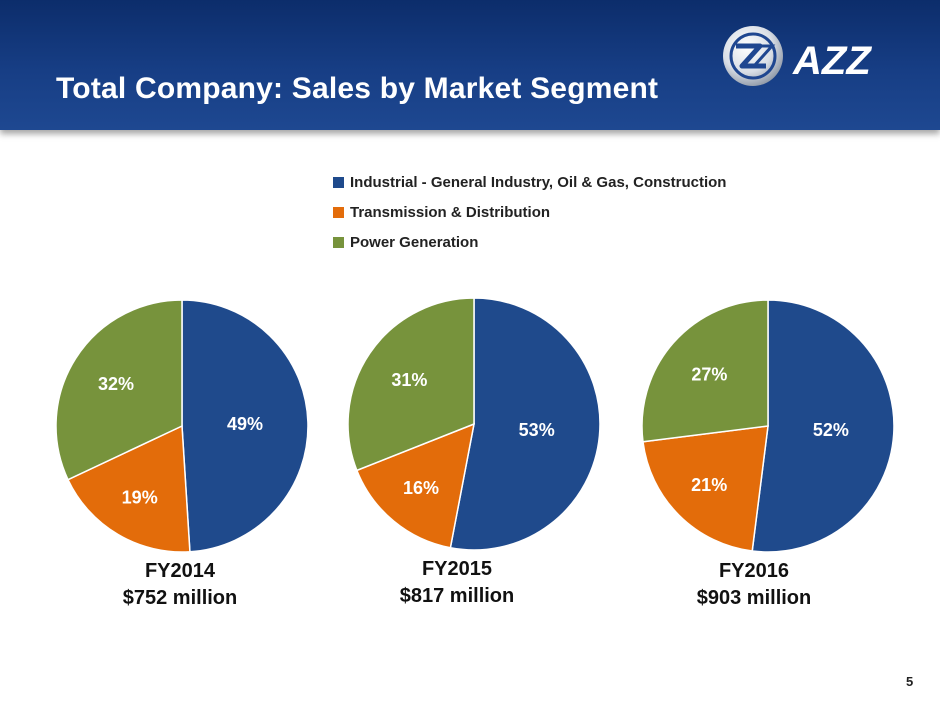 The width and height of the screenshot is (940, 705). I want to click on caption-sales: $752 million, so click(180, 598).